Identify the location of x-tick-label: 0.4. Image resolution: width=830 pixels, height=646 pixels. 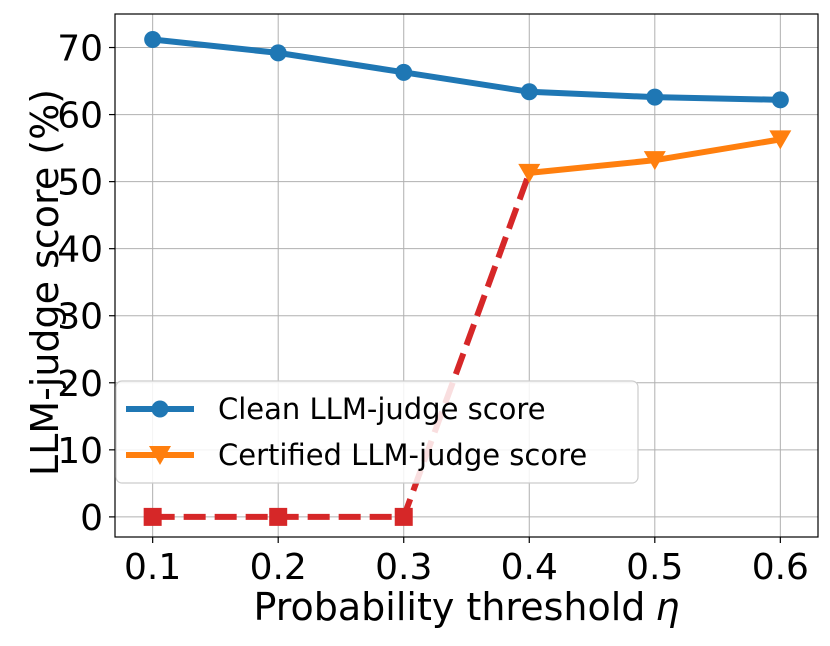
(529, 567).